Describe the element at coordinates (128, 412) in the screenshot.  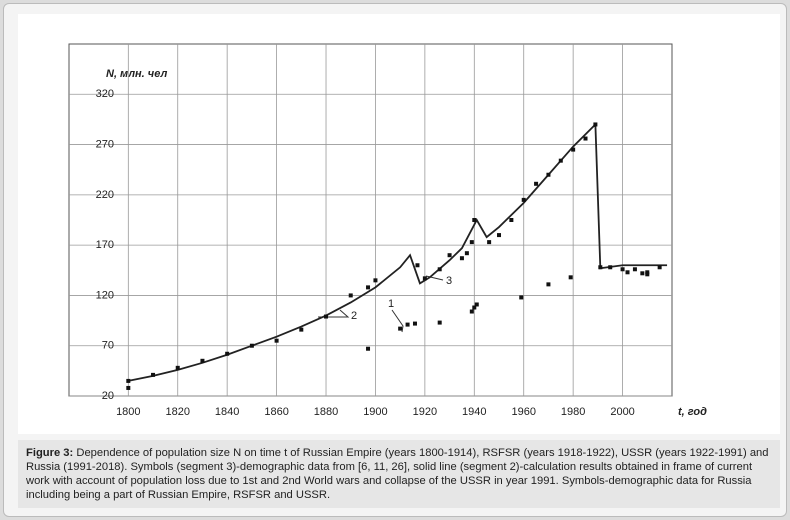
I see `x-tick-label: 1800` at that location.